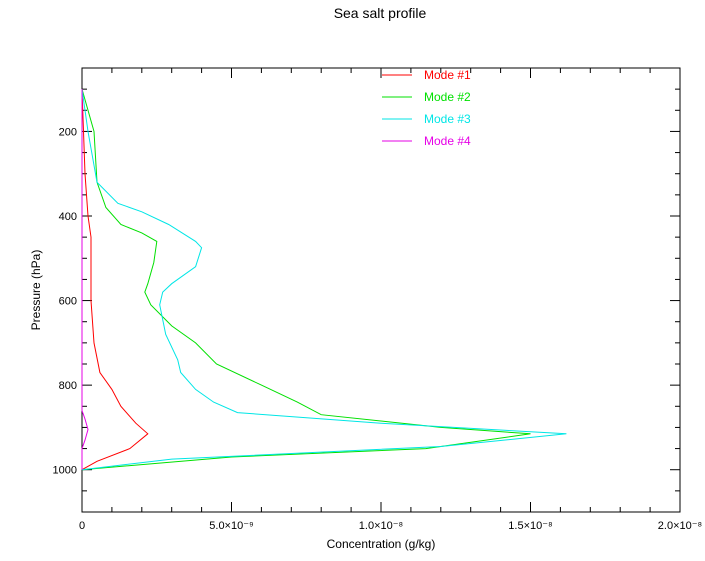 The image size is (705, 561). Describe the element at coordinates (381, 544) in the screenshot. I see `x-axis-label: Concentration (g/kg)` at that location.